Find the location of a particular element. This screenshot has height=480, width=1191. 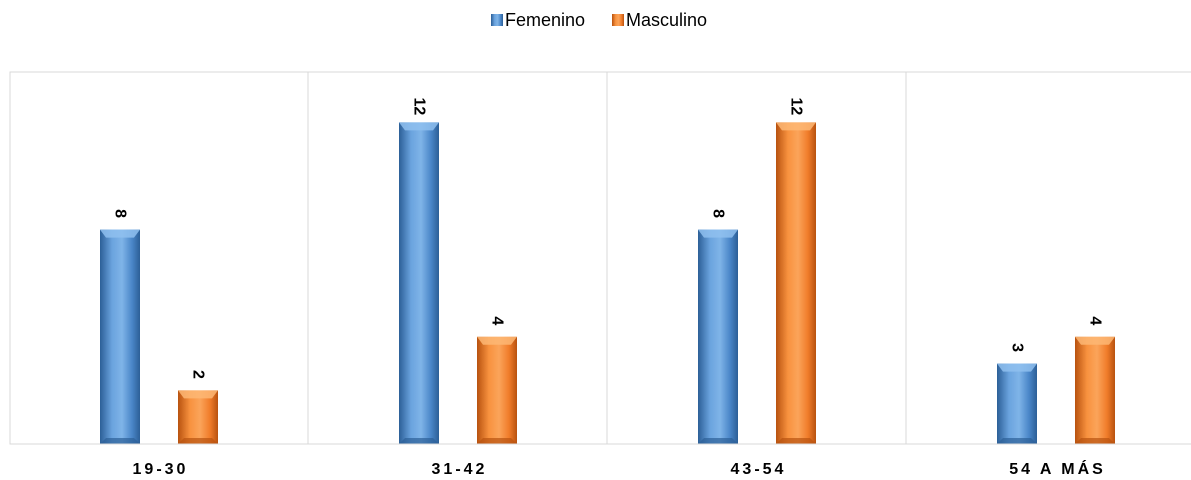

data-label: 3 is located at coordinates (1017, 347).